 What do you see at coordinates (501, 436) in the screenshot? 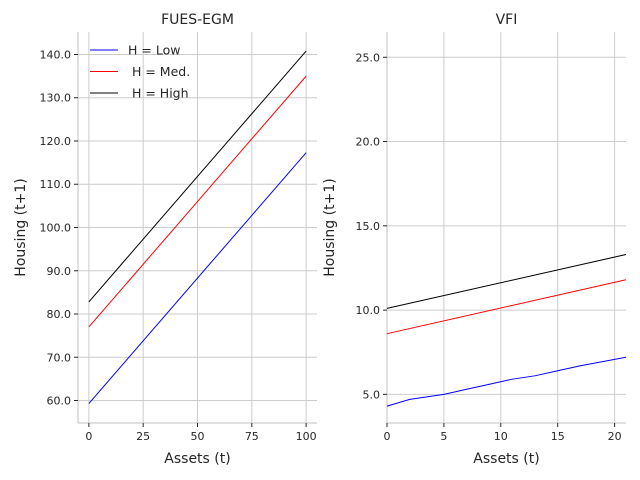
I see `vfi-x-tick-label: 10` at bounding box center [501, 436].